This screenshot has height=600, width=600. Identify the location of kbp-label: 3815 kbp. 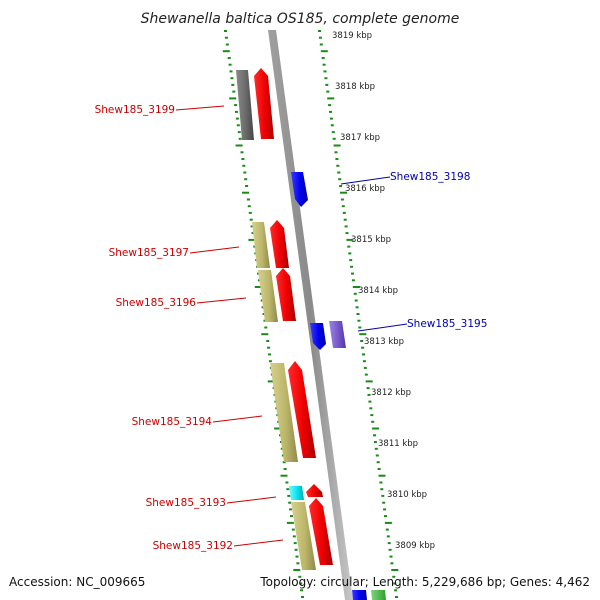
(371, 240).